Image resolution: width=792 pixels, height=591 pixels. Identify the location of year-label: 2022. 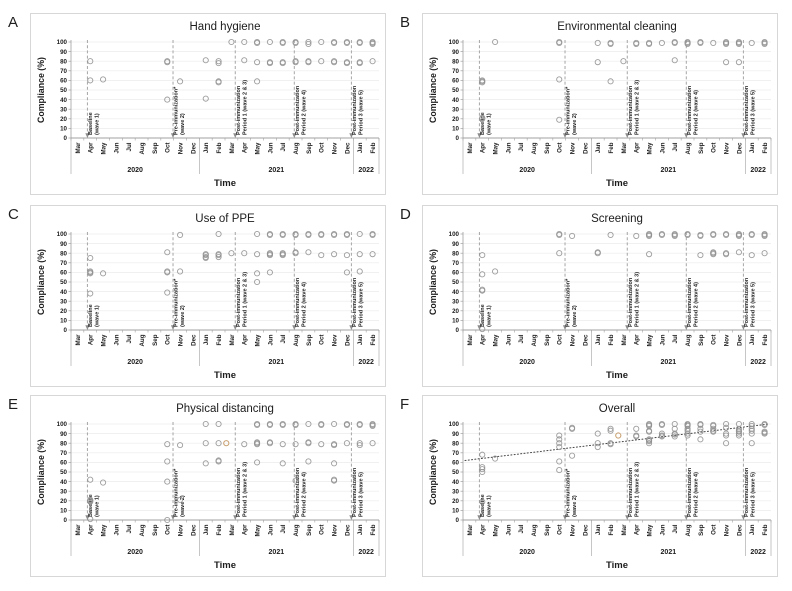
(758, 362).